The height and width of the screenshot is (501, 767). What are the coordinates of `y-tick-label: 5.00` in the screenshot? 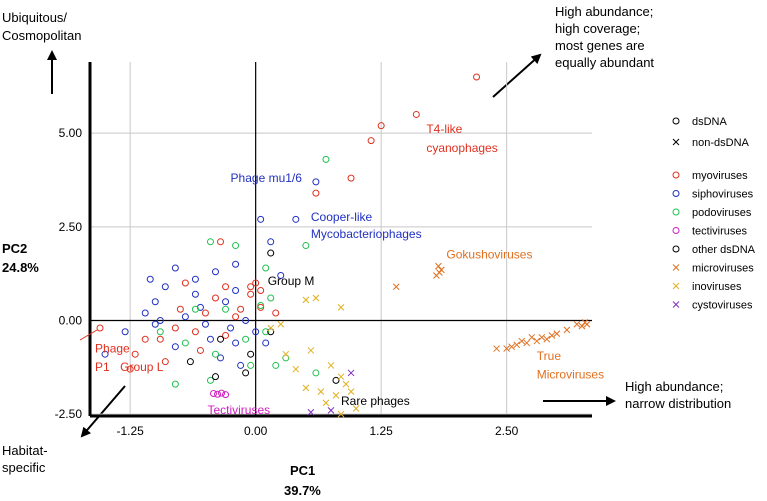 It's located at (71, 133).